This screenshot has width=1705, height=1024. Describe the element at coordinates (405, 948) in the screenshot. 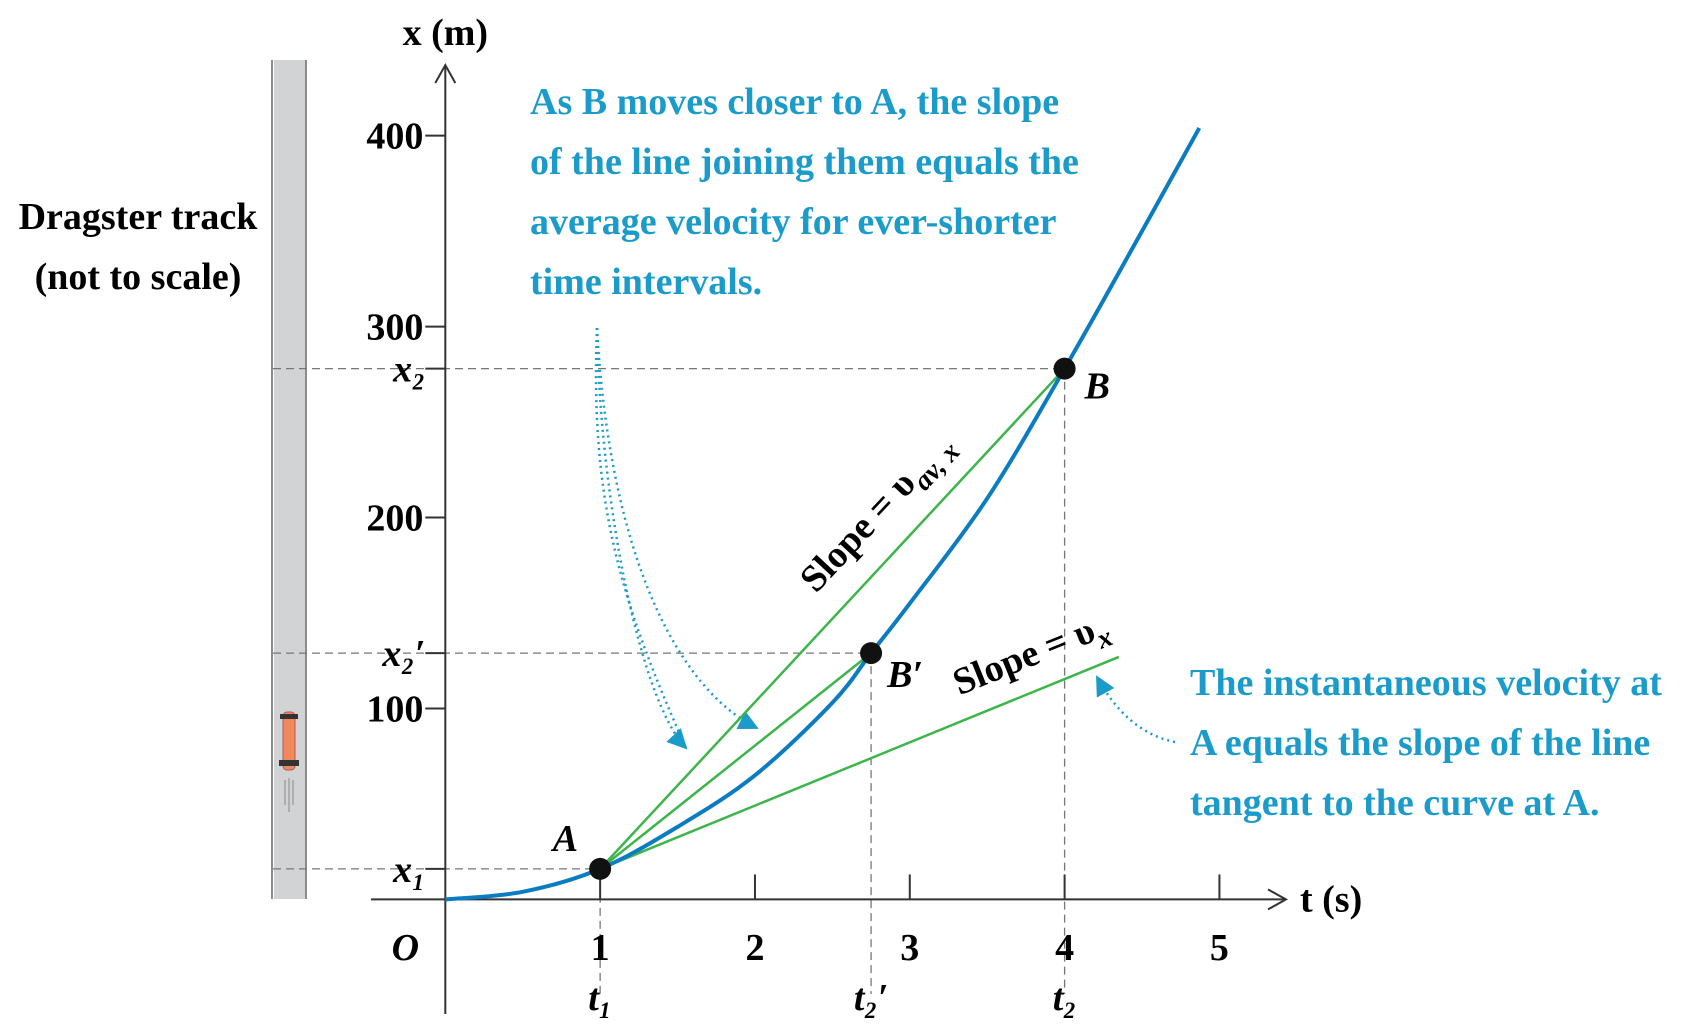

I see `x-tick-label: O` at that location.